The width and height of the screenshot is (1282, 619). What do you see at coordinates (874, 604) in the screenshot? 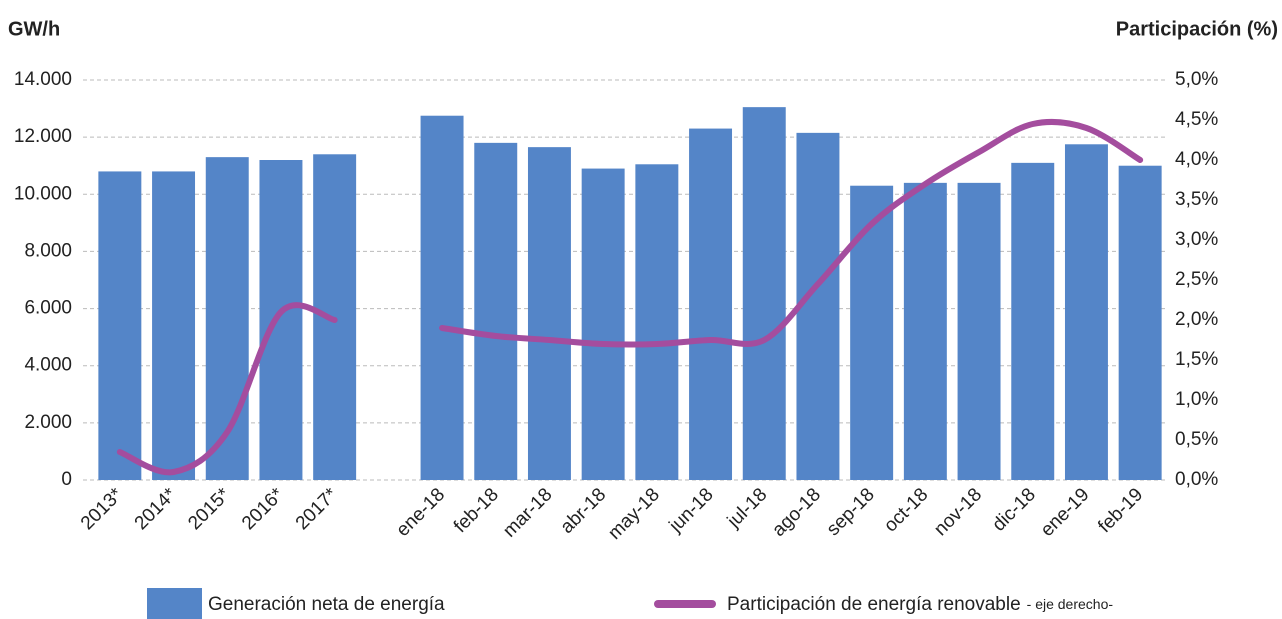
I see `legend-label: Participación de energía renovable` at bounding box center [874, 604].